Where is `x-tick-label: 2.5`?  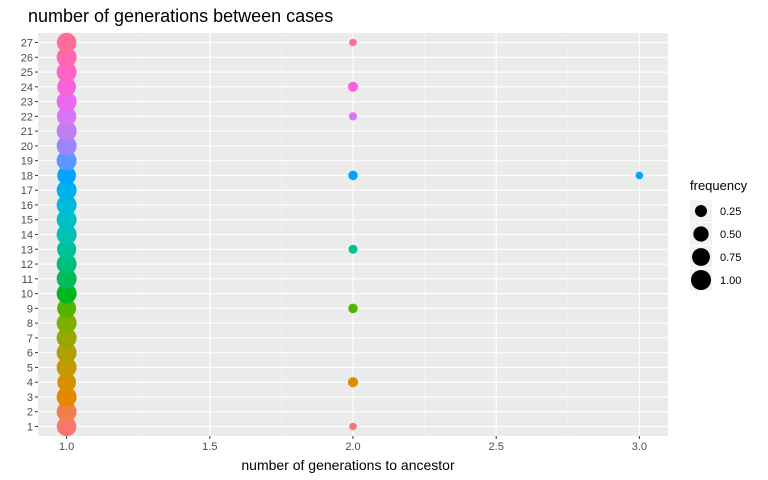
x-tick-label: 2.5 is located at coordinates (496, 447).